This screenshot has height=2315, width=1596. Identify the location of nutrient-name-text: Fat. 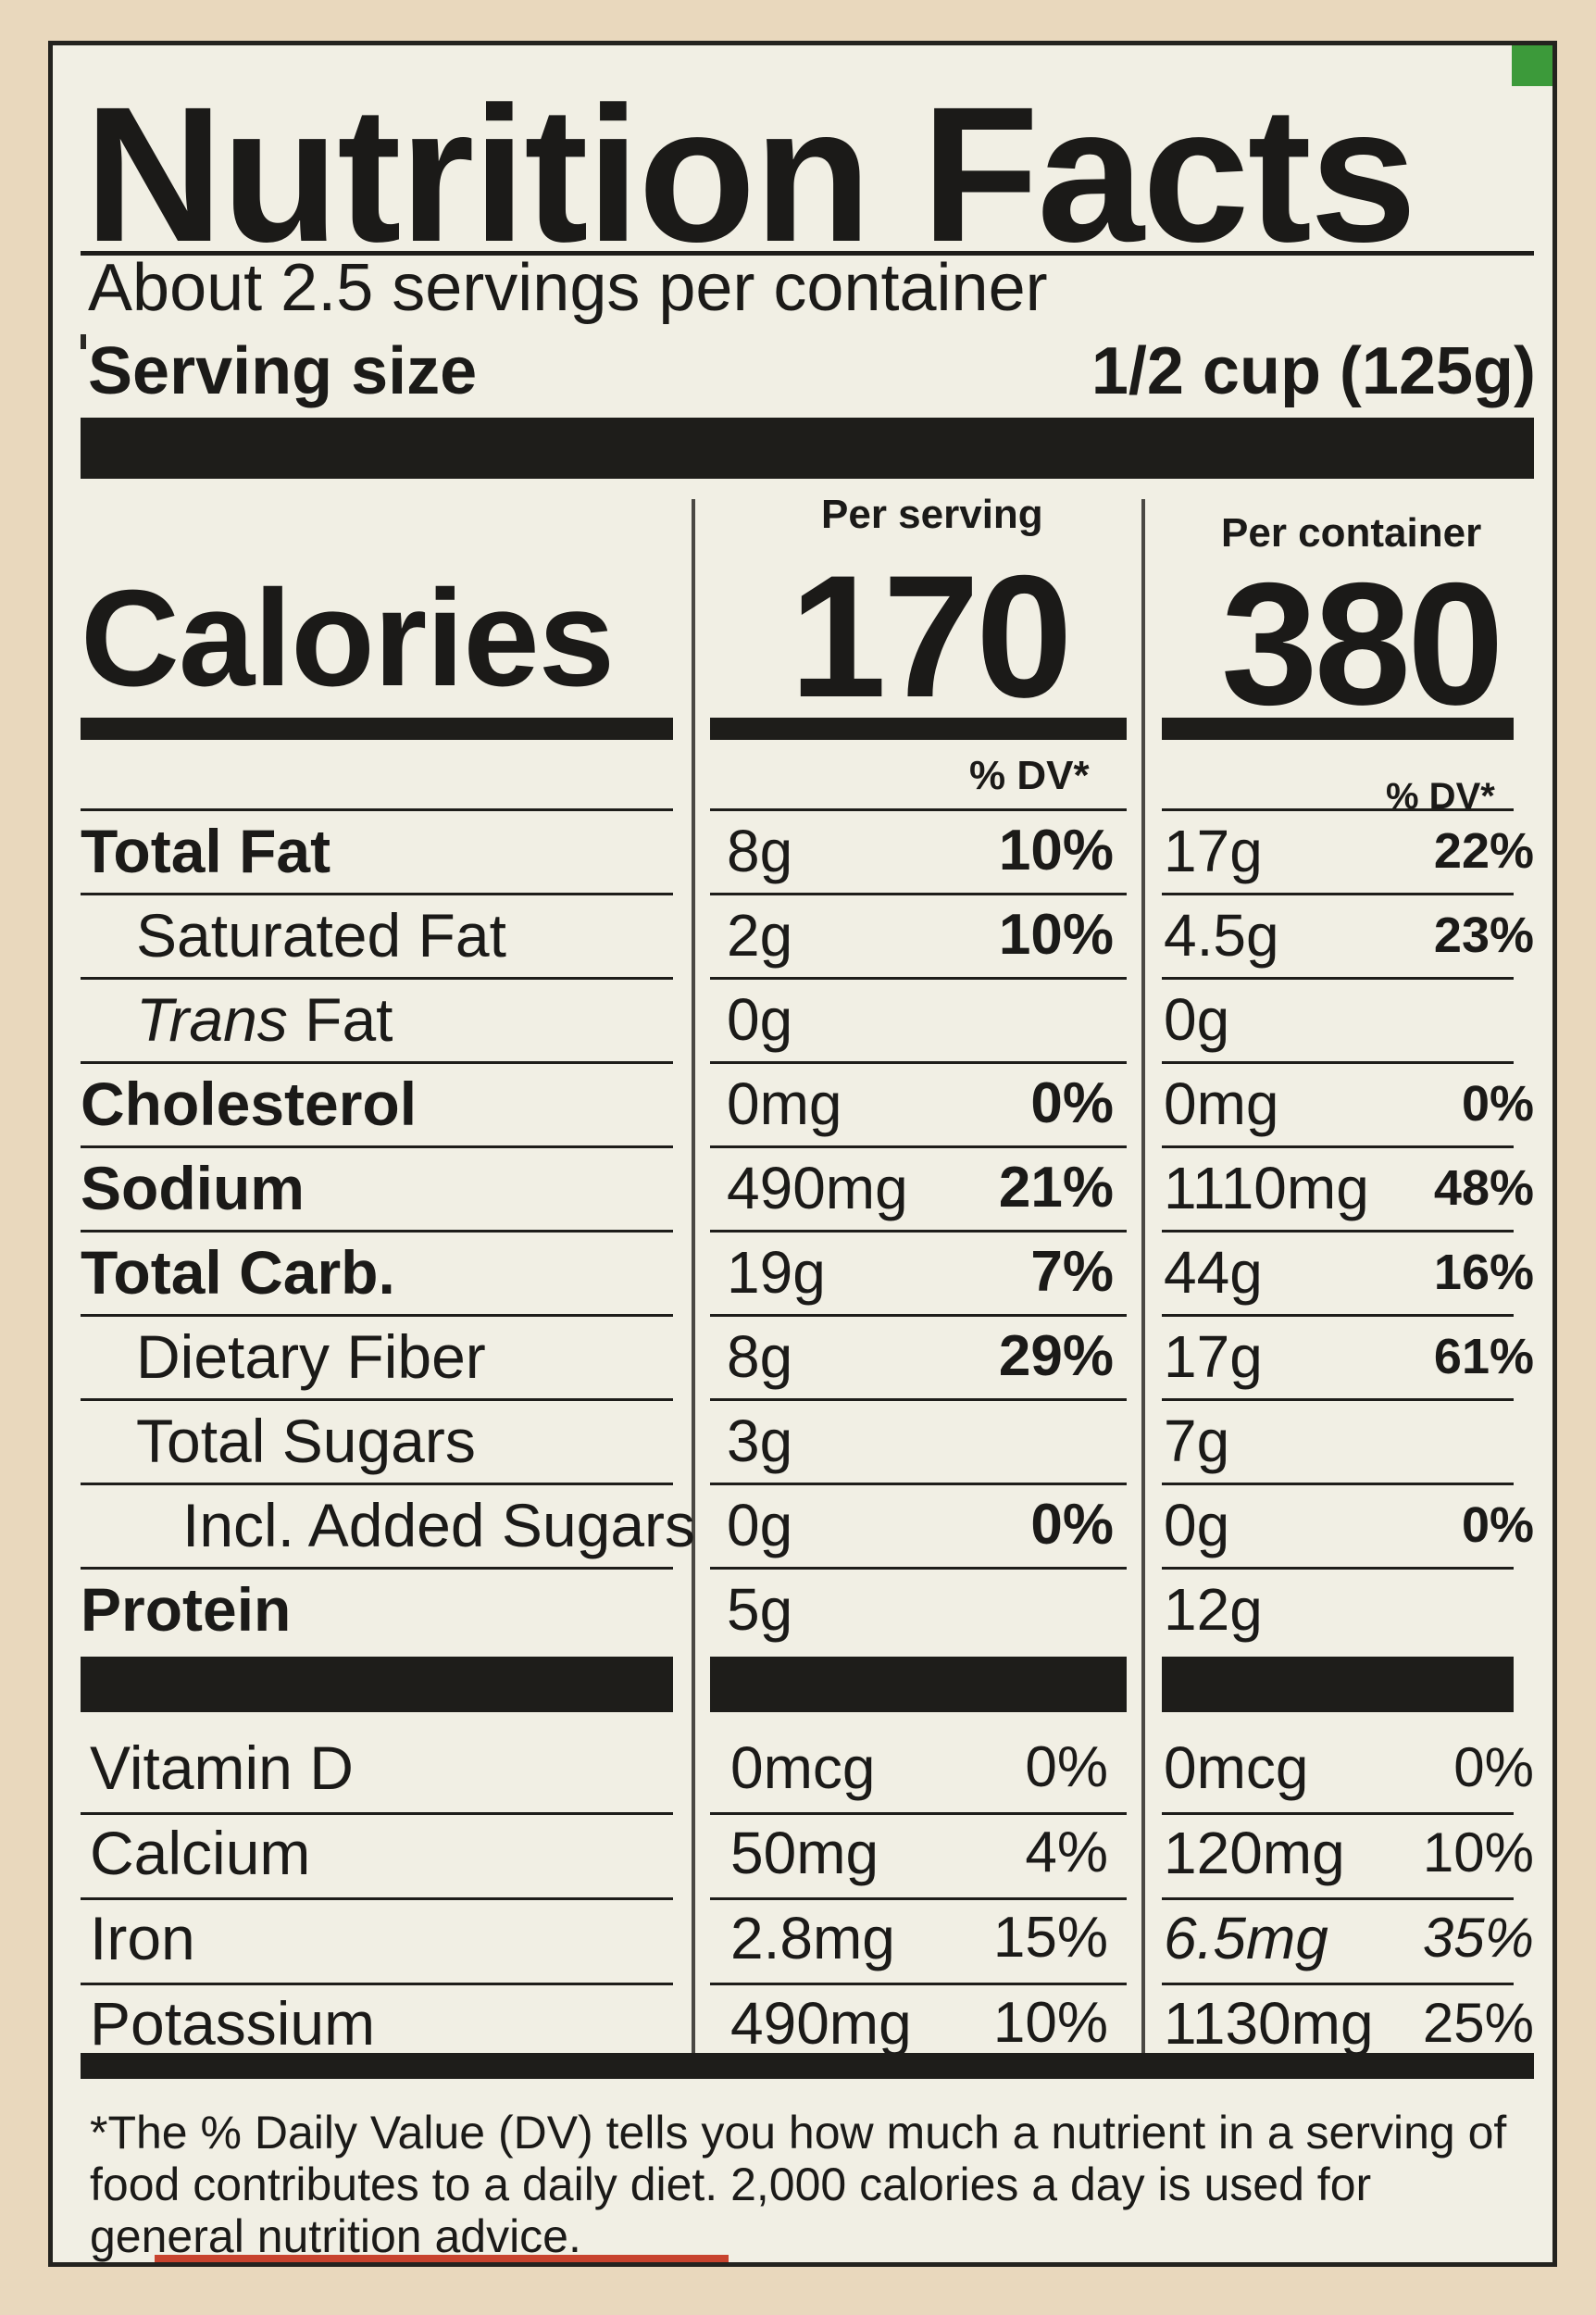
(349, 1019).